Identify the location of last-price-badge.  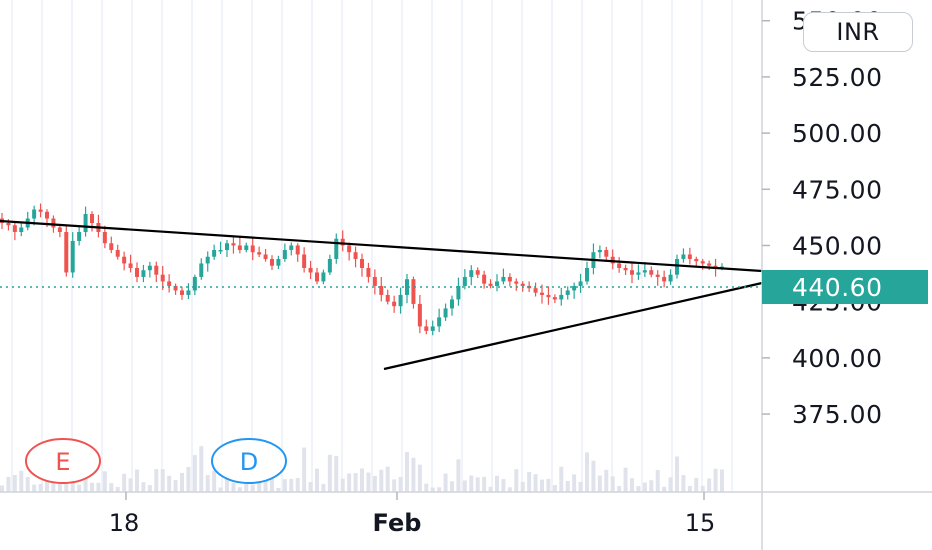
(845, 287).